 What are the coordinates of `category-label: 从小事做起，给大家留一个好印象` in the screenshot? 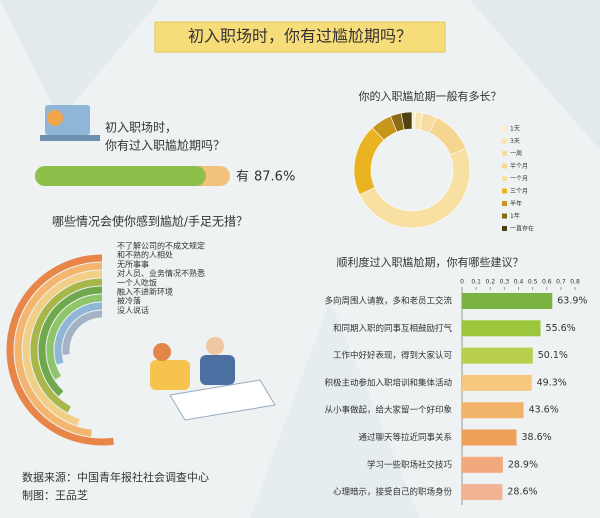 It's located at (388, 410).